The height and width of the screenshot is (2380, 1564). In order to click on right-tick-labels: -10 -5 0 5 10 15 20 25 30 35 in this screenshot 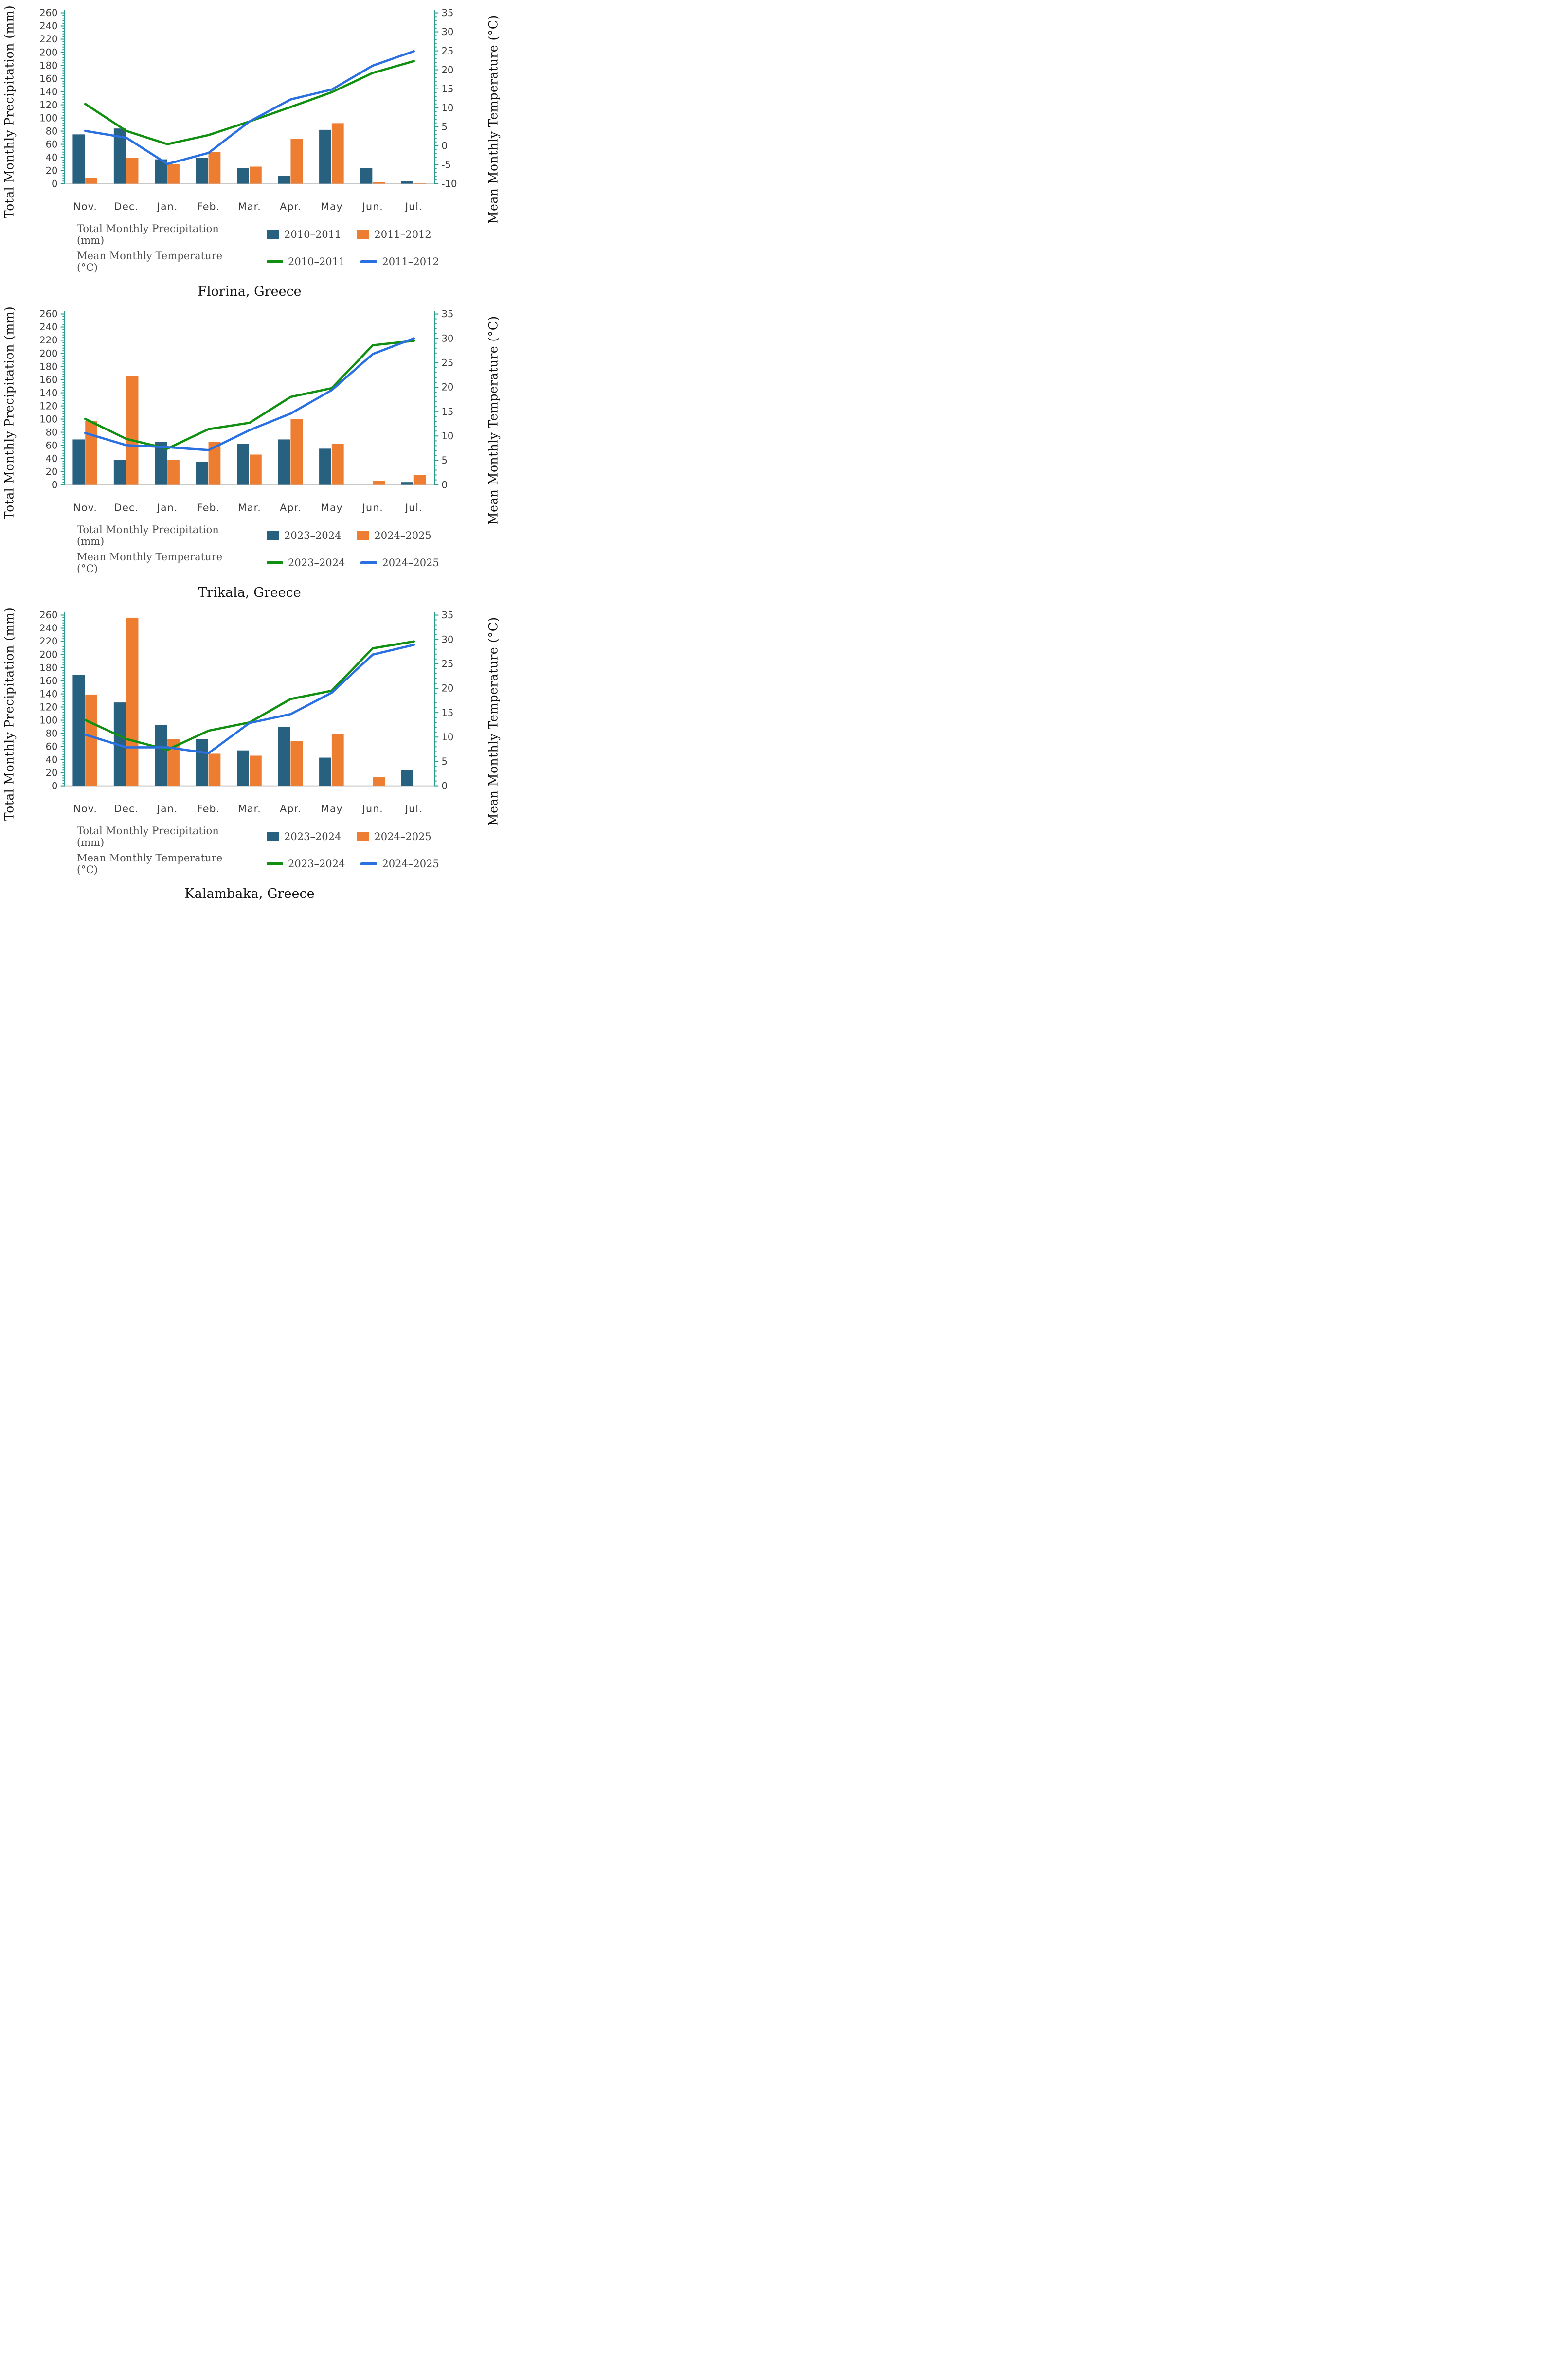, I will do `click(449, 98)`.